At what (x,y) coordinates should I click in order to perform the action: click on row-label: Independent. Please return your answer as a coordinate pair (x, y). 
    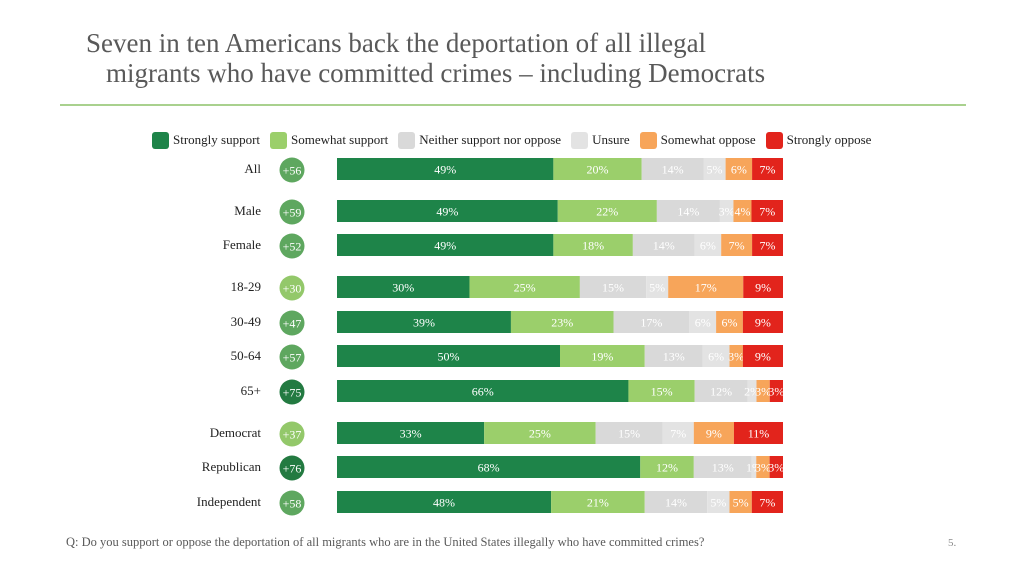
    Looking at the image, I should click on (229, 501).